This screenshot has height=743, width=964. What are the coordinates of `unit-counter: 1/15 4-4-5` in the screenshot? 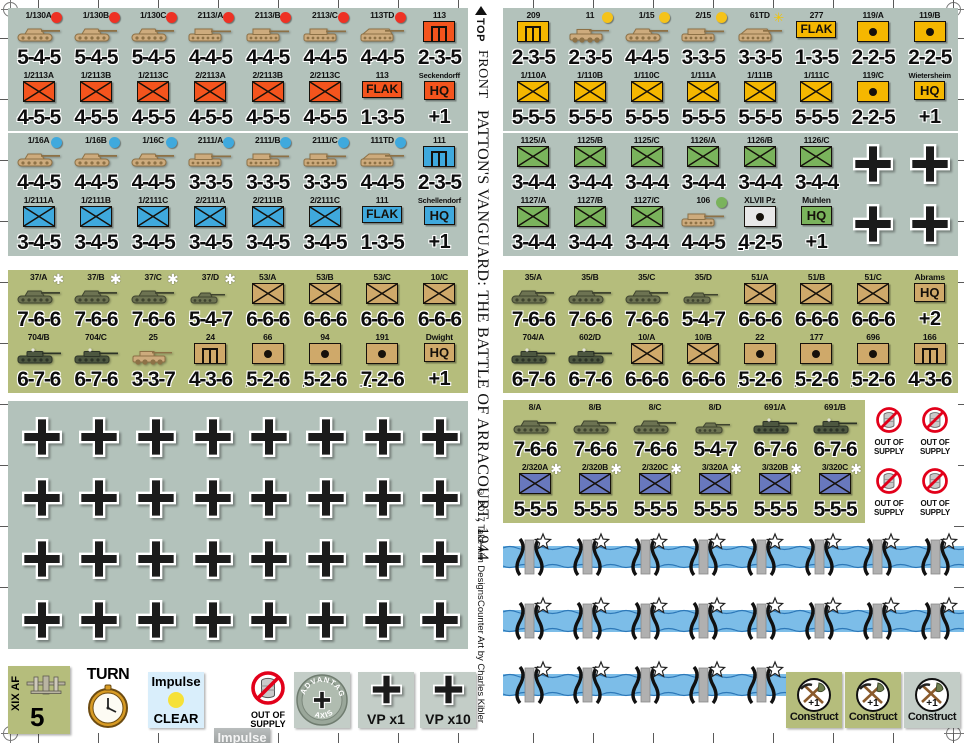 It's located at (646, 39).